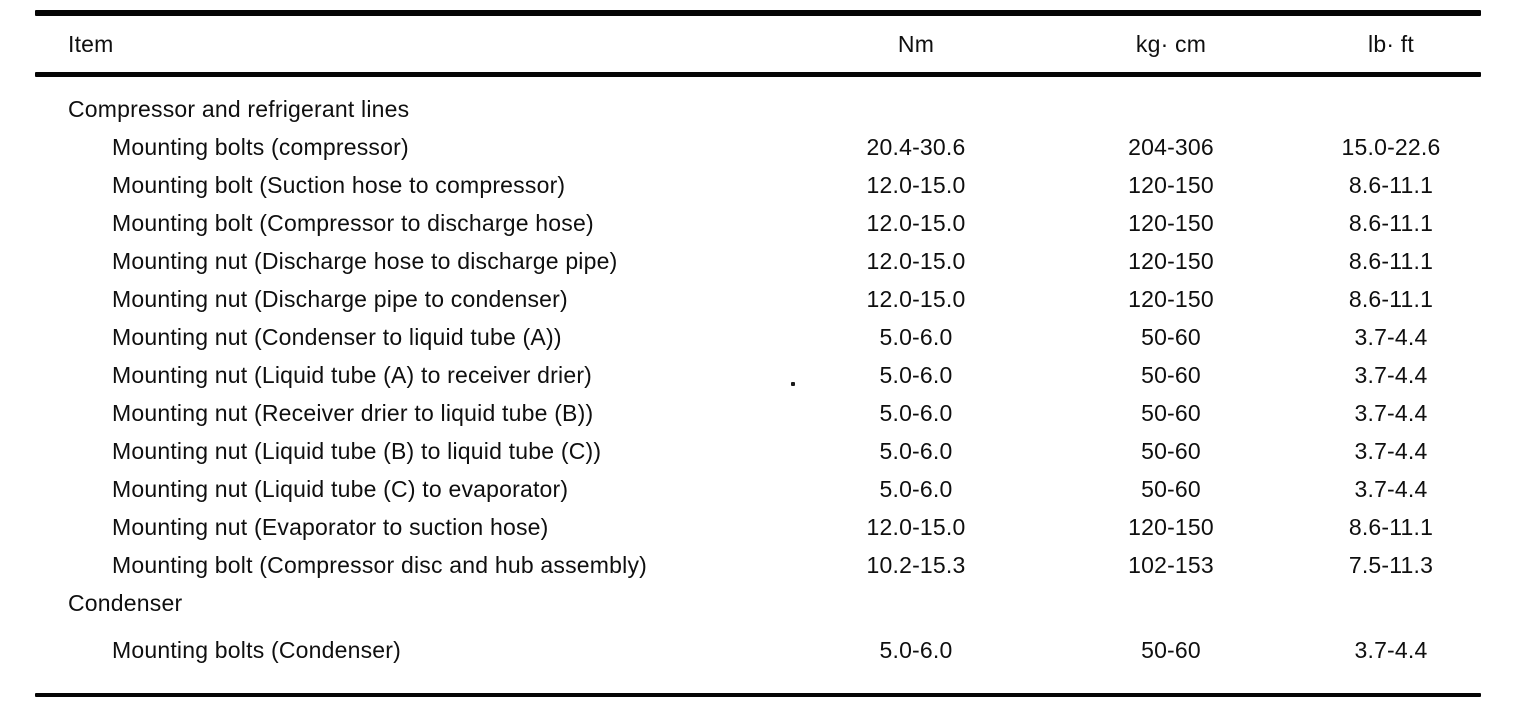  What do you see at coordinates (758, 44) in the screenshot?
I see `table-header-row: Item Nm kg· cm lb· ft` at bounding box center [758, 44].